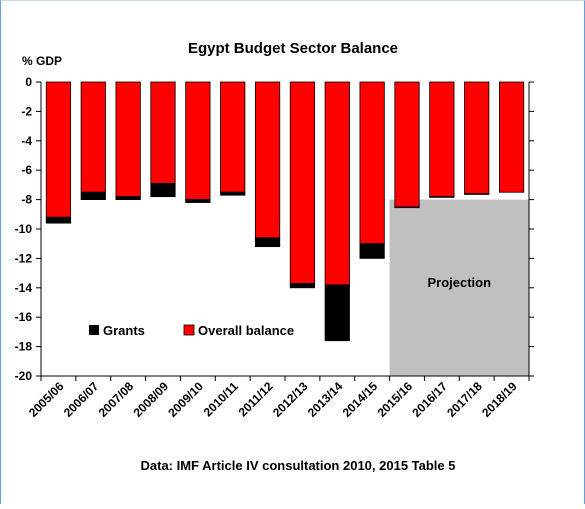  I want to click on y-tick-label: -12, so click(24, 258).